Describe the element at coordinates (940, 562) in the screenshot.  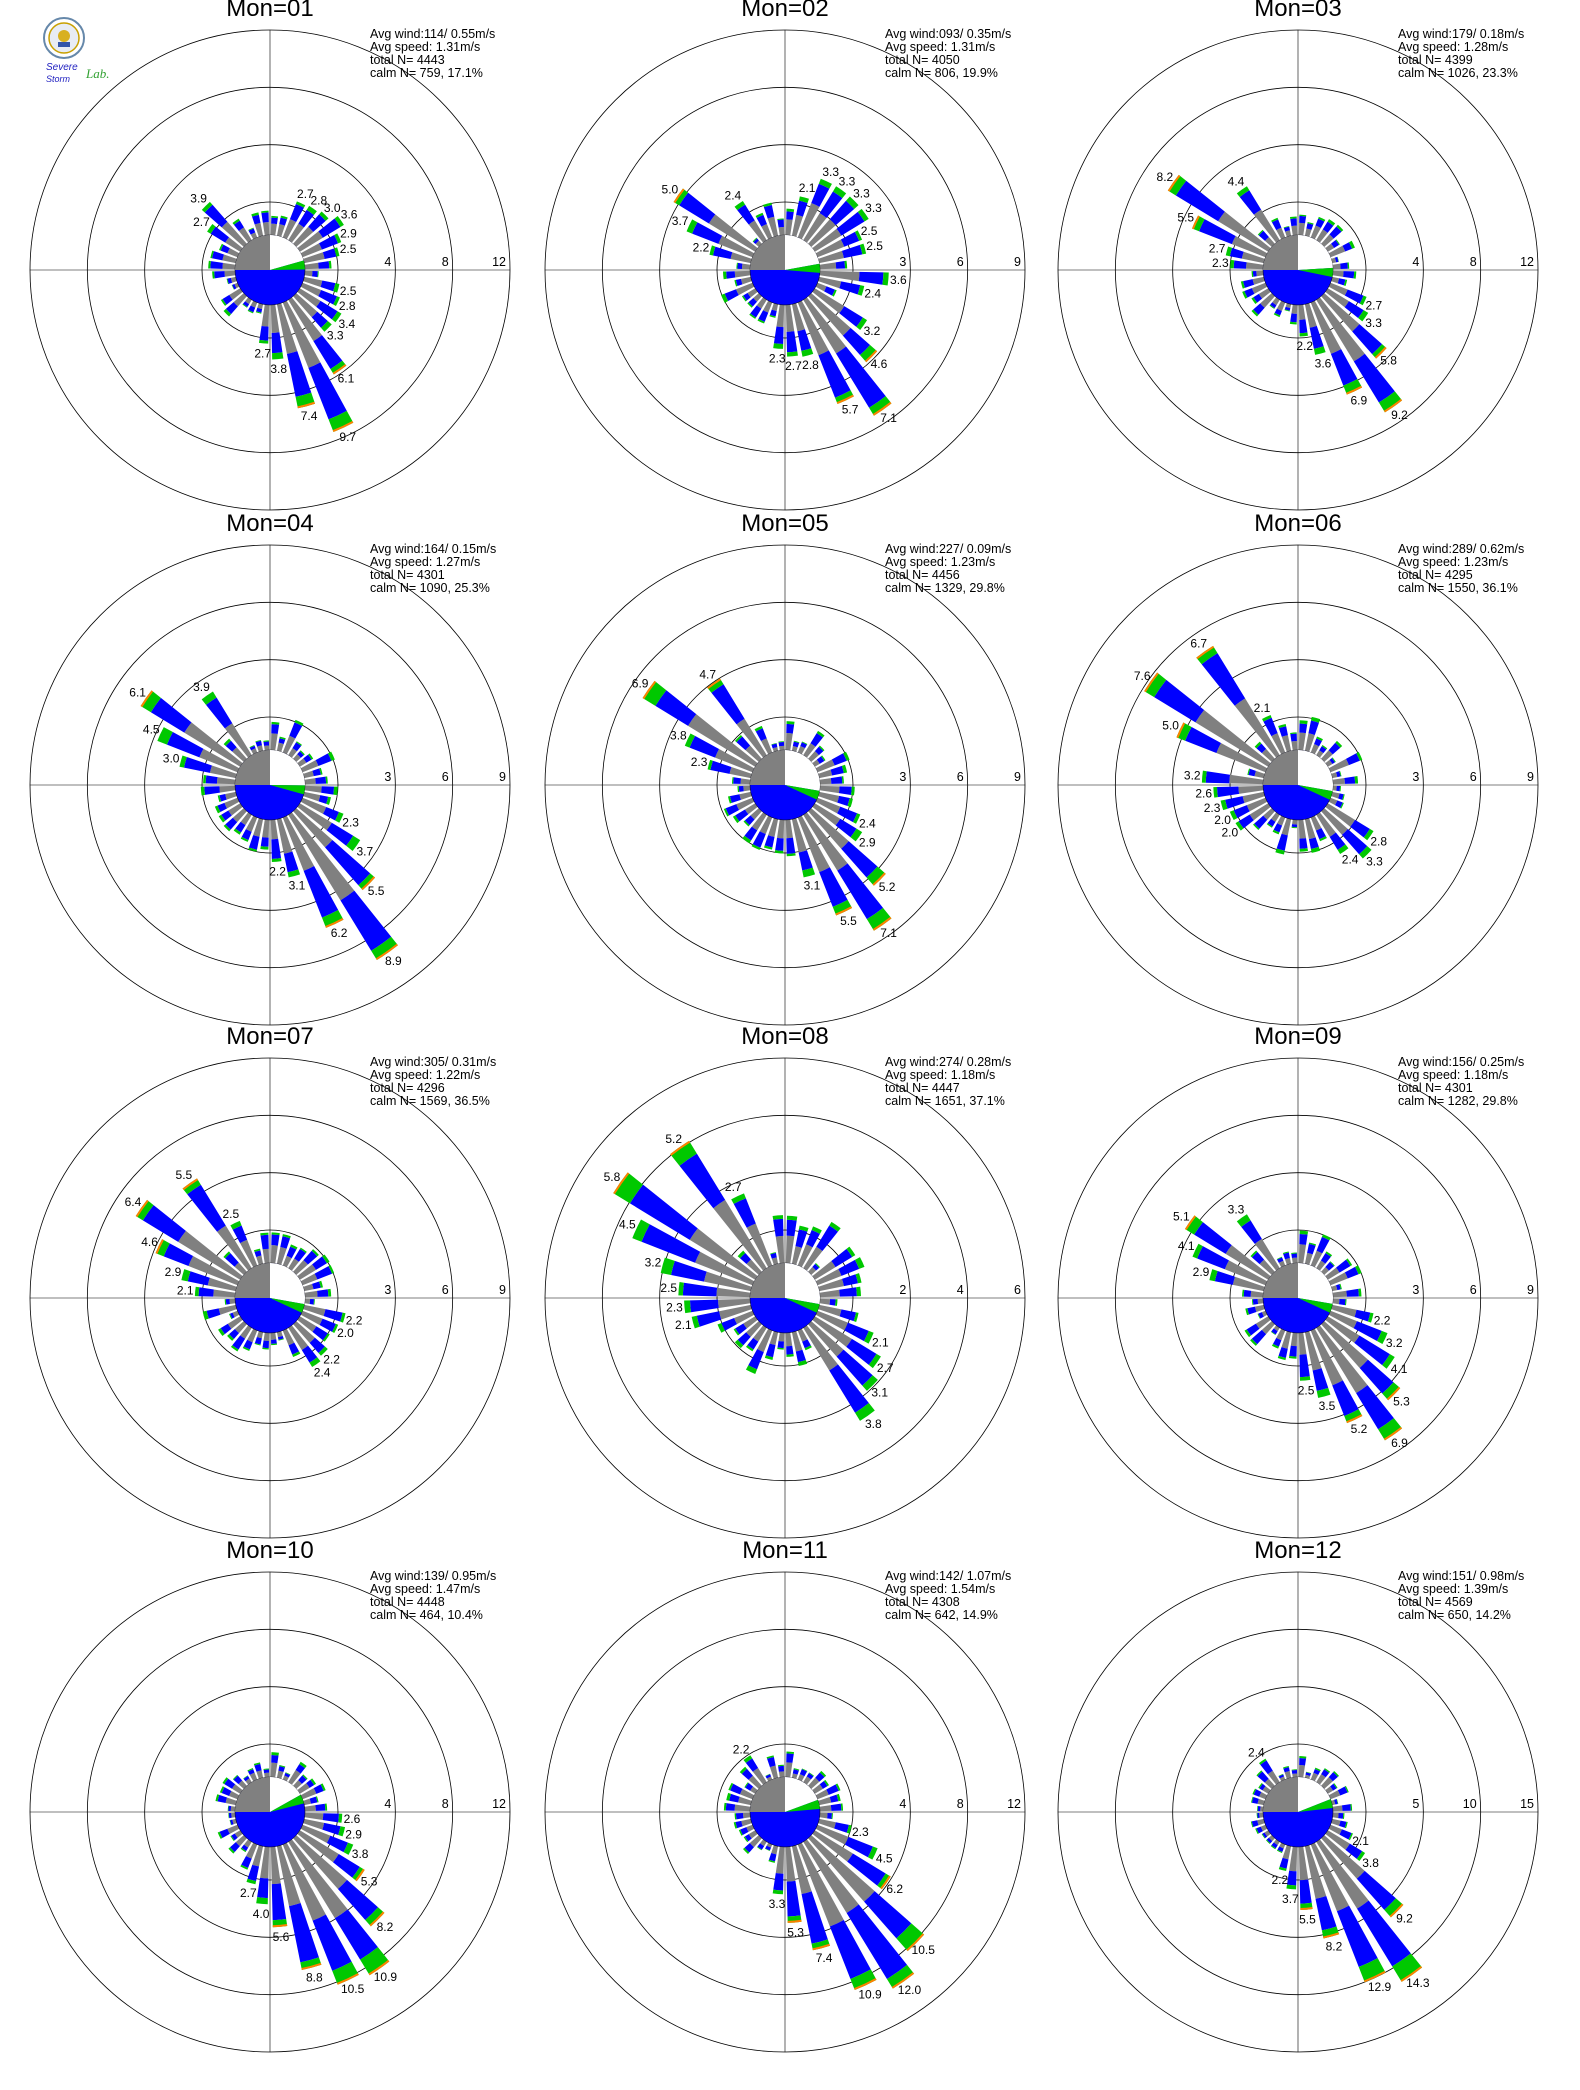
I see `stat-line: Avg speed: 1.23m/s` at that location.